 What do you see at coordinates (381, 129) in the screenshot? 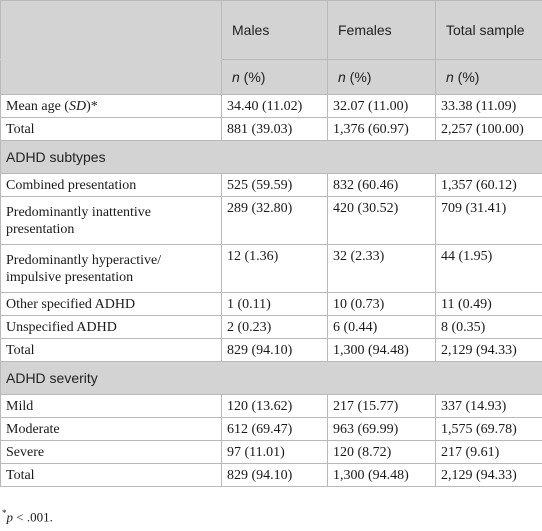
I see `cell-females: 1,376 (60.97)` at bounding box center [381, 129].